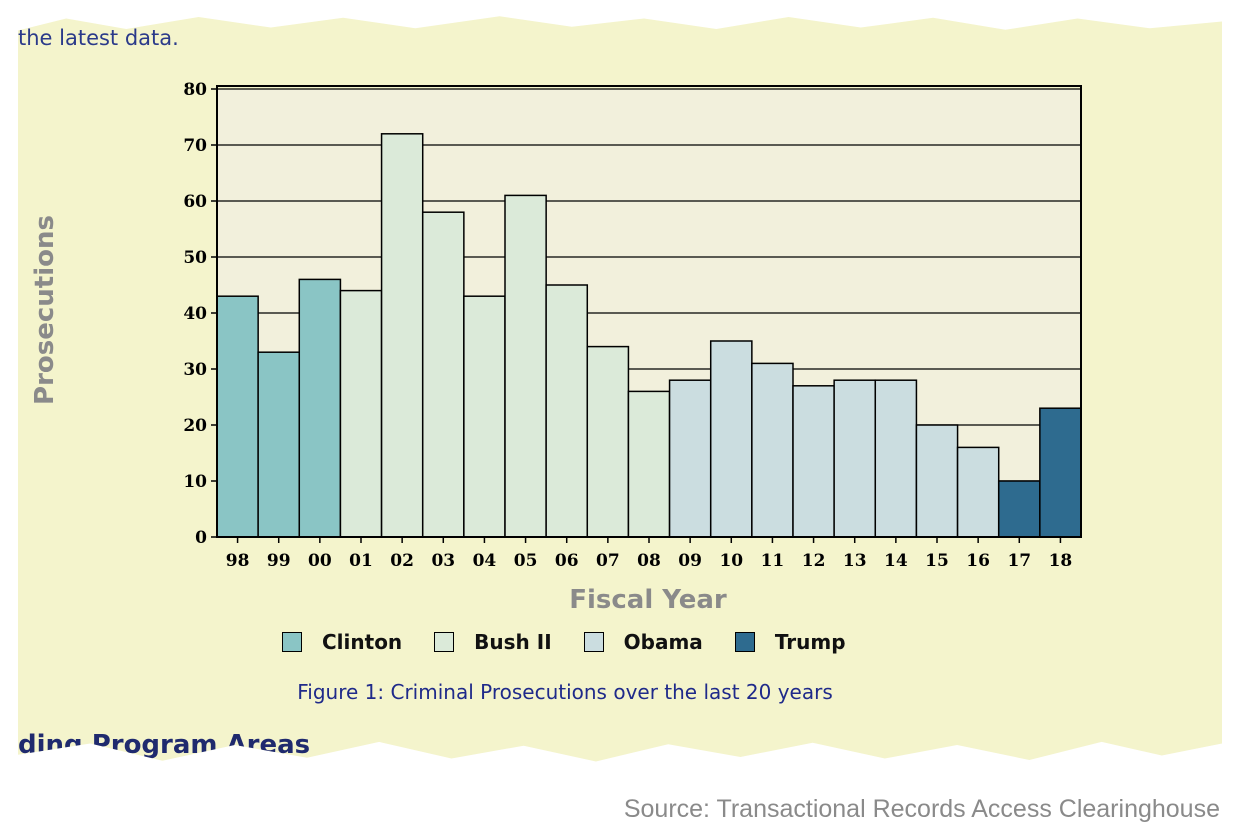  I want to click on y-tick-label: 80, so click(195, 90).